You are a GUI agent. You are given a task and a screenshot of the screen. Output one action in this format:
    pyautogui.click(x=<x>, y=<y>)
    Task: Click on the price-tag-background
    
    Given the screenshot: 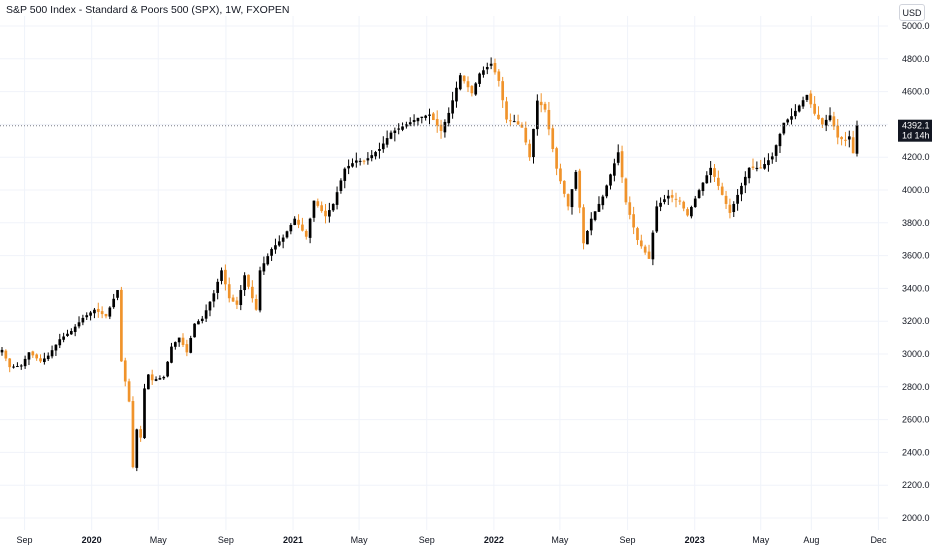 What is the action you would take?
    pyautogui.click(x=915, y=130)
    